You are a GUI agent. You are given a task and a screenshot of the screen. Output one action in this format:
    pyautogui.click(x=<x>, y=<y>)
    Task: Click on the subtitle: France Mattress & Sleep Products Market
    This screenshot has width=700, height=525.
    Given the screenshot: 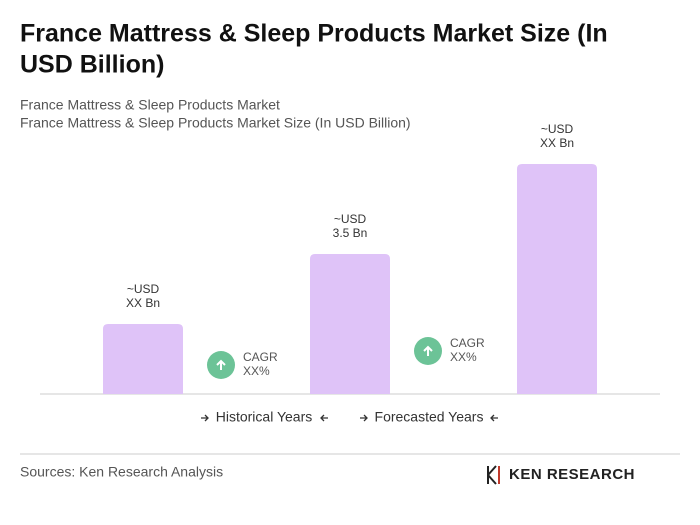 What is the action you would take?
    pyautogui.click(x=150, y=105)
    